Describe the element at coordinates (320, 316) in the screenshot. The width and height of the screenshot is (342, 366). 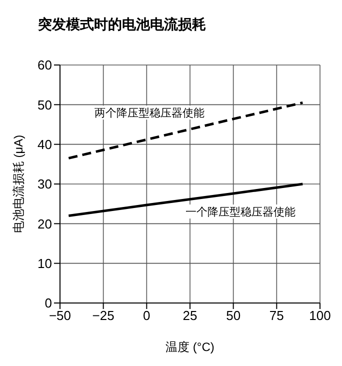
I see `x-tick-label: 100` at that location.